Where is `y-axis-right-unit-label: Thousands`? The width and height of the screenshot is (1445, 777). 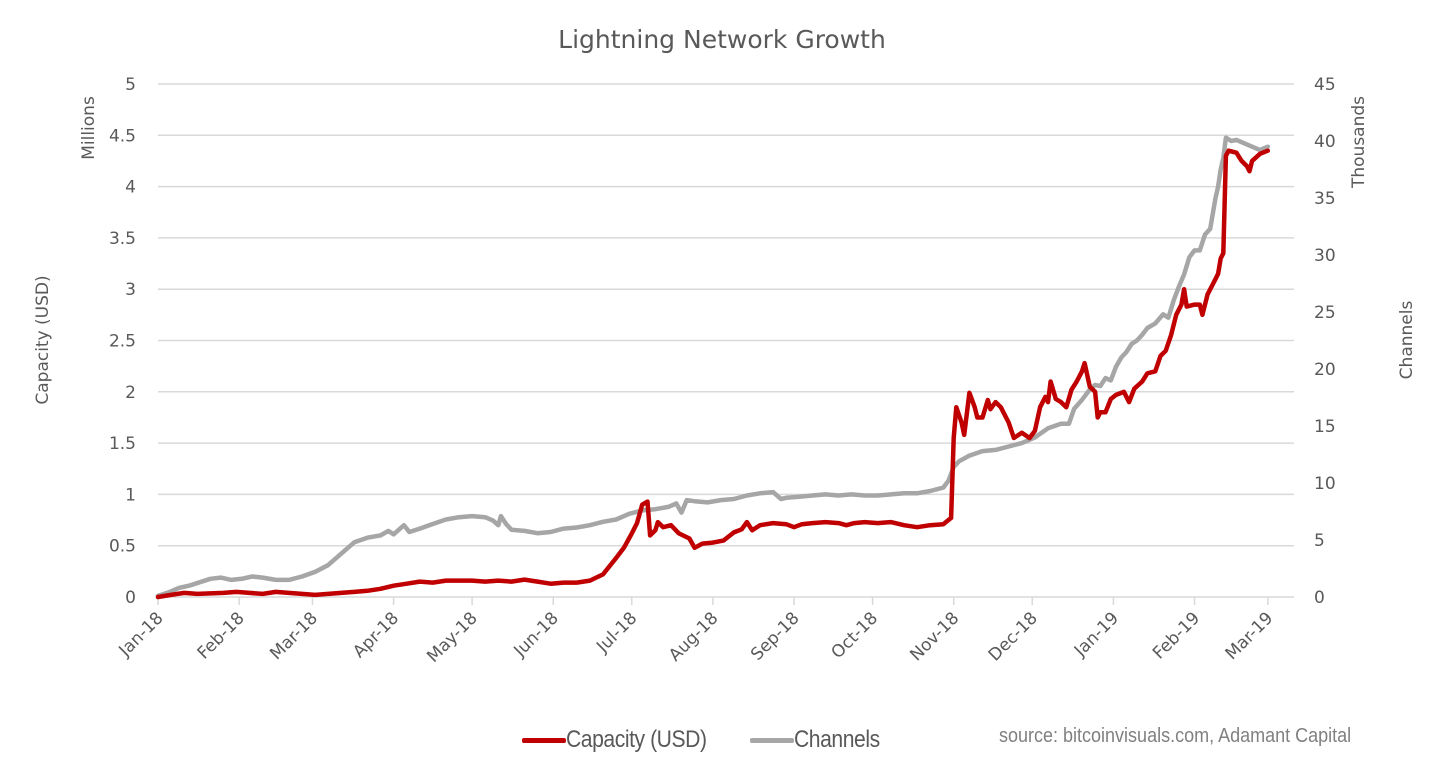
y-axis-right-unit-label: Thousands is located at coordinates (1359, 142).